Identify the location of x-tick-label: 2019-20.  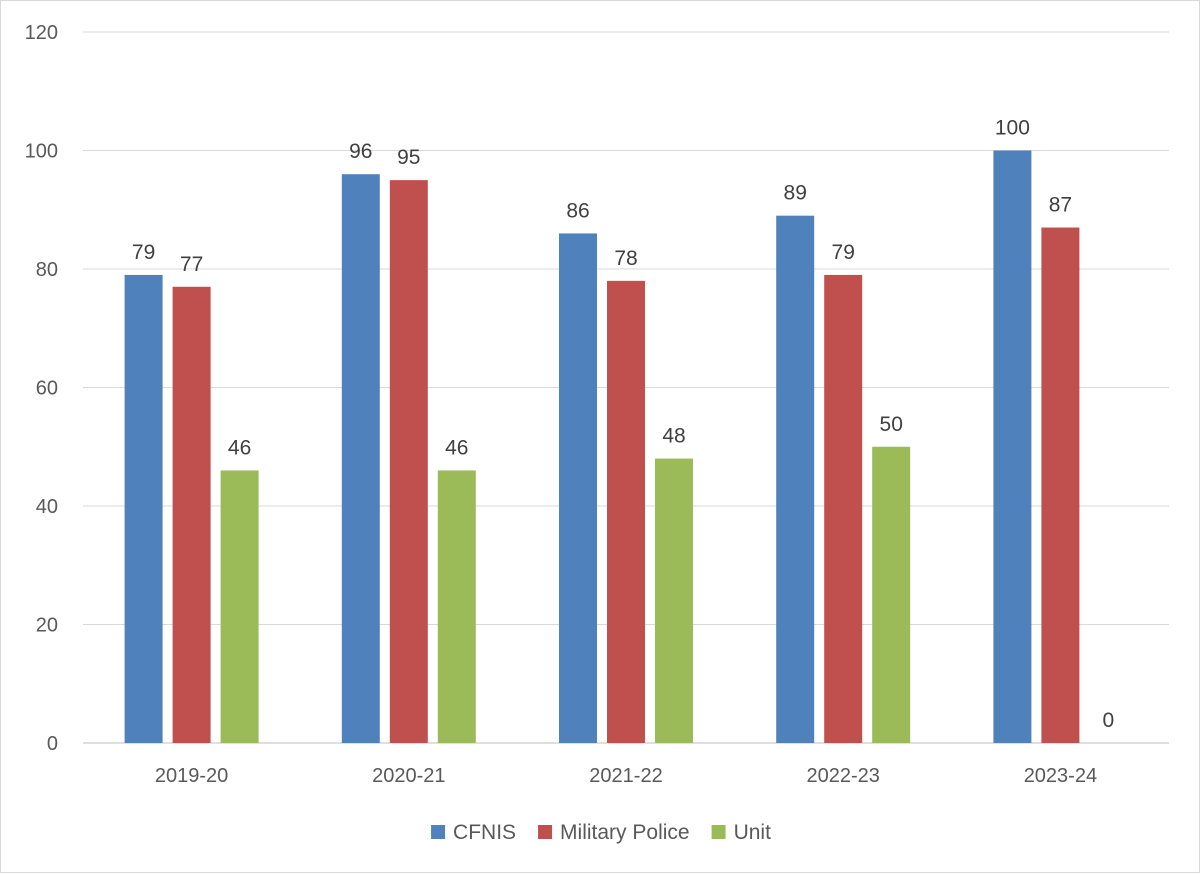
(191, 776).